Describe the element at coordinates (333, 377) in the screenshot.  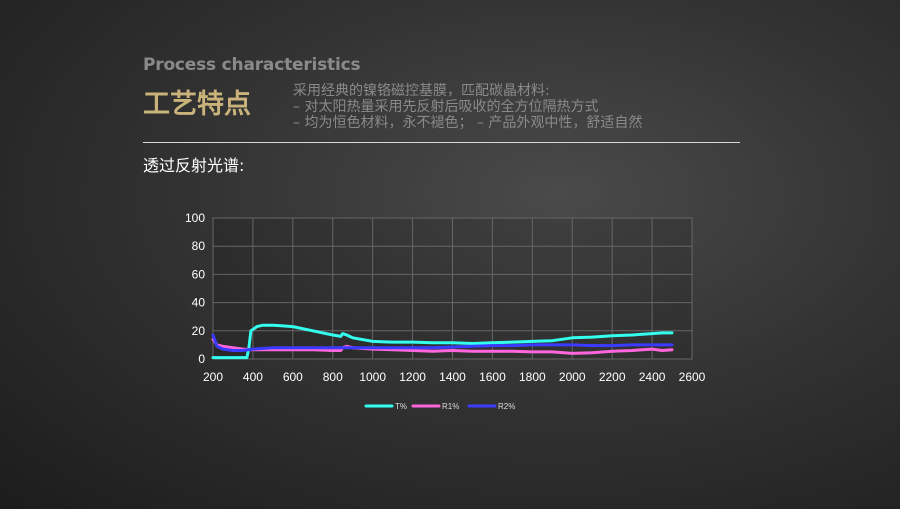
I see `x-tick-label: 800` at that location.